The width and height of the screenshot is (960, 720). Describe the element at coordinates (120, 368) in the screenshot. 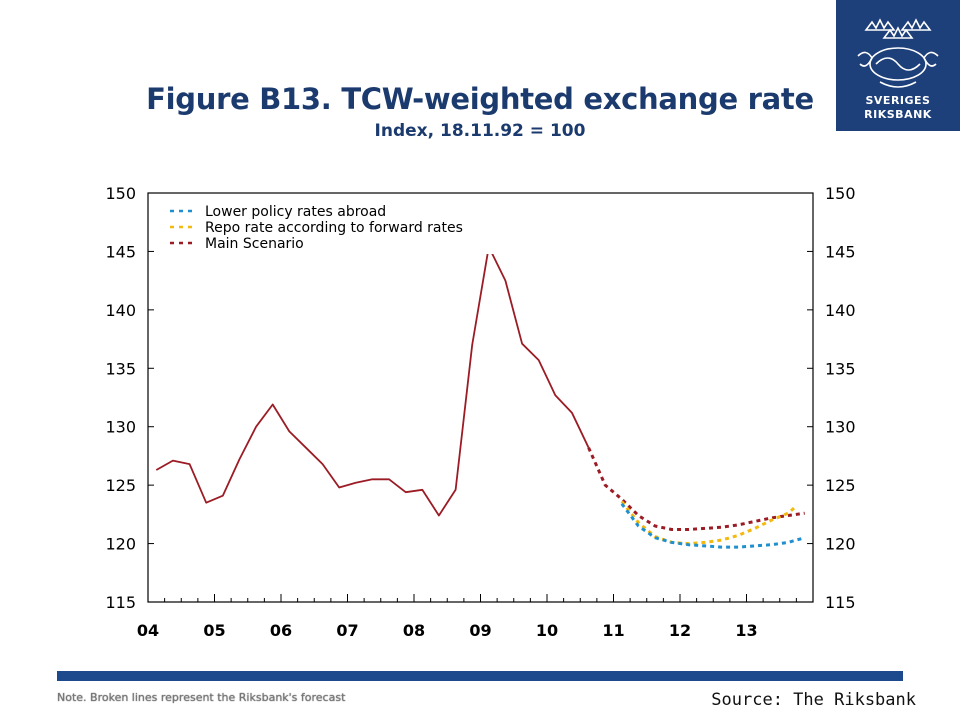

I see `y-tick-label-left: 135` at that location.